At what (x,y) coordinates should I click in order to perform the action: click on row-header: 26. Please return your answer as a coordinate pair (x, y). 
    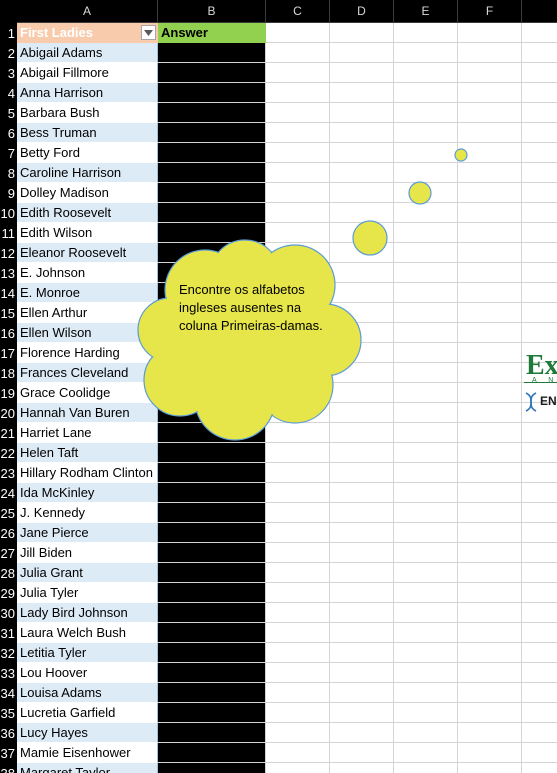
    Looking at the image, I should click on (8, 533).